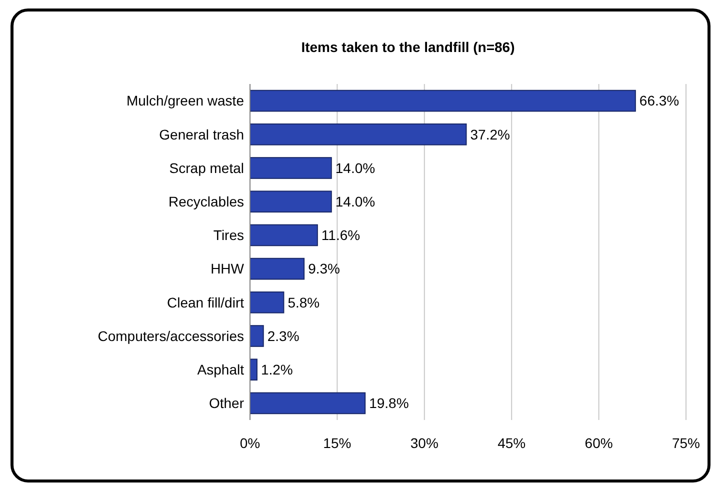  Describe the element at coordinates (220, 370) in the screenshot. I see `y-tick-label: Asphalt` at that location.